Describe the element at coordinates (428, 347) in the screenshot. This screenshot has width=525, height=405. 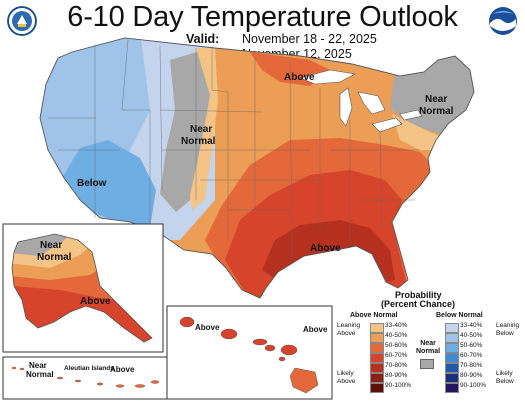
I see `legend-near-normal: Near Normal` at that location.